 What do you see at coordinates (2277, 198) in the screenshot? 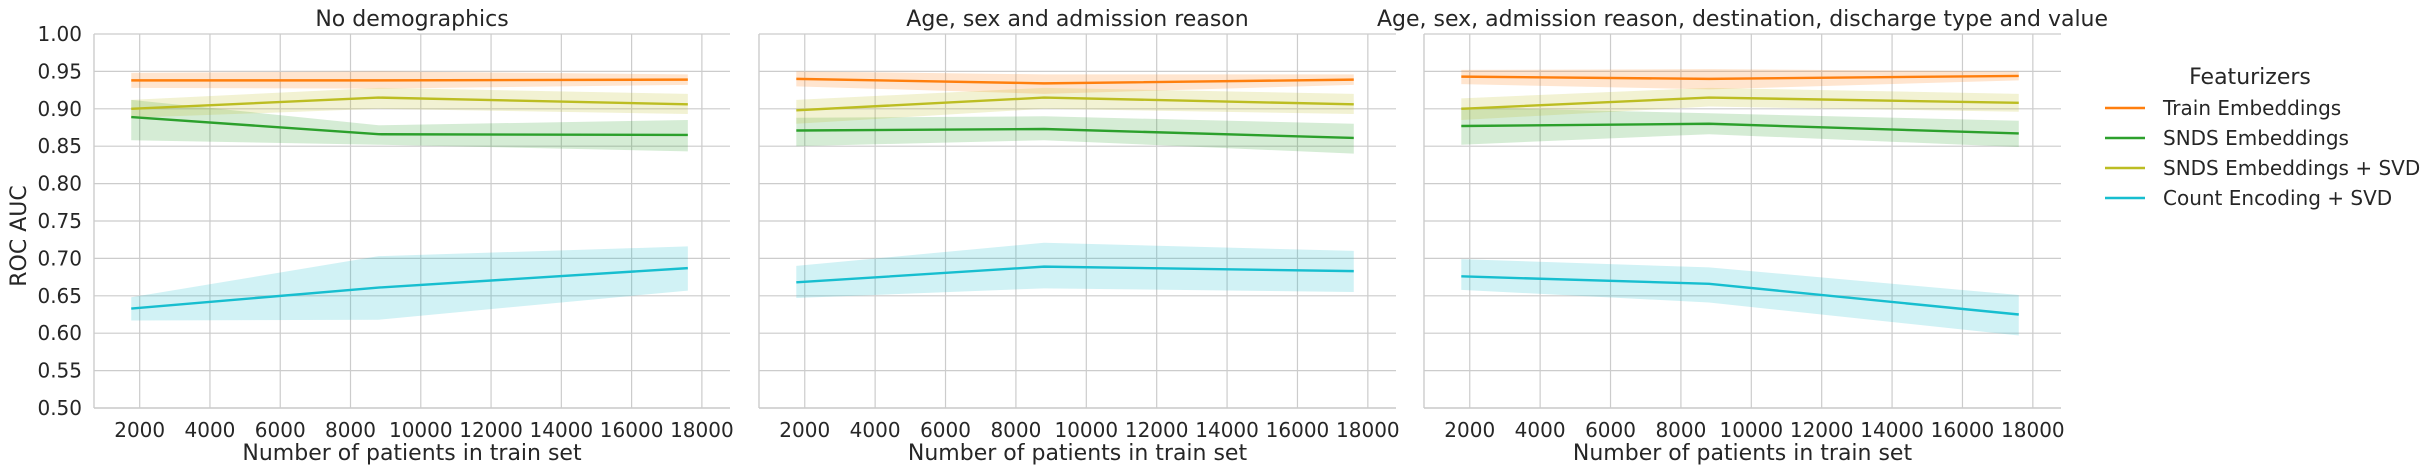
I see `legend-label: Count Encoding + SVD` at bounding box center [2277, 198].